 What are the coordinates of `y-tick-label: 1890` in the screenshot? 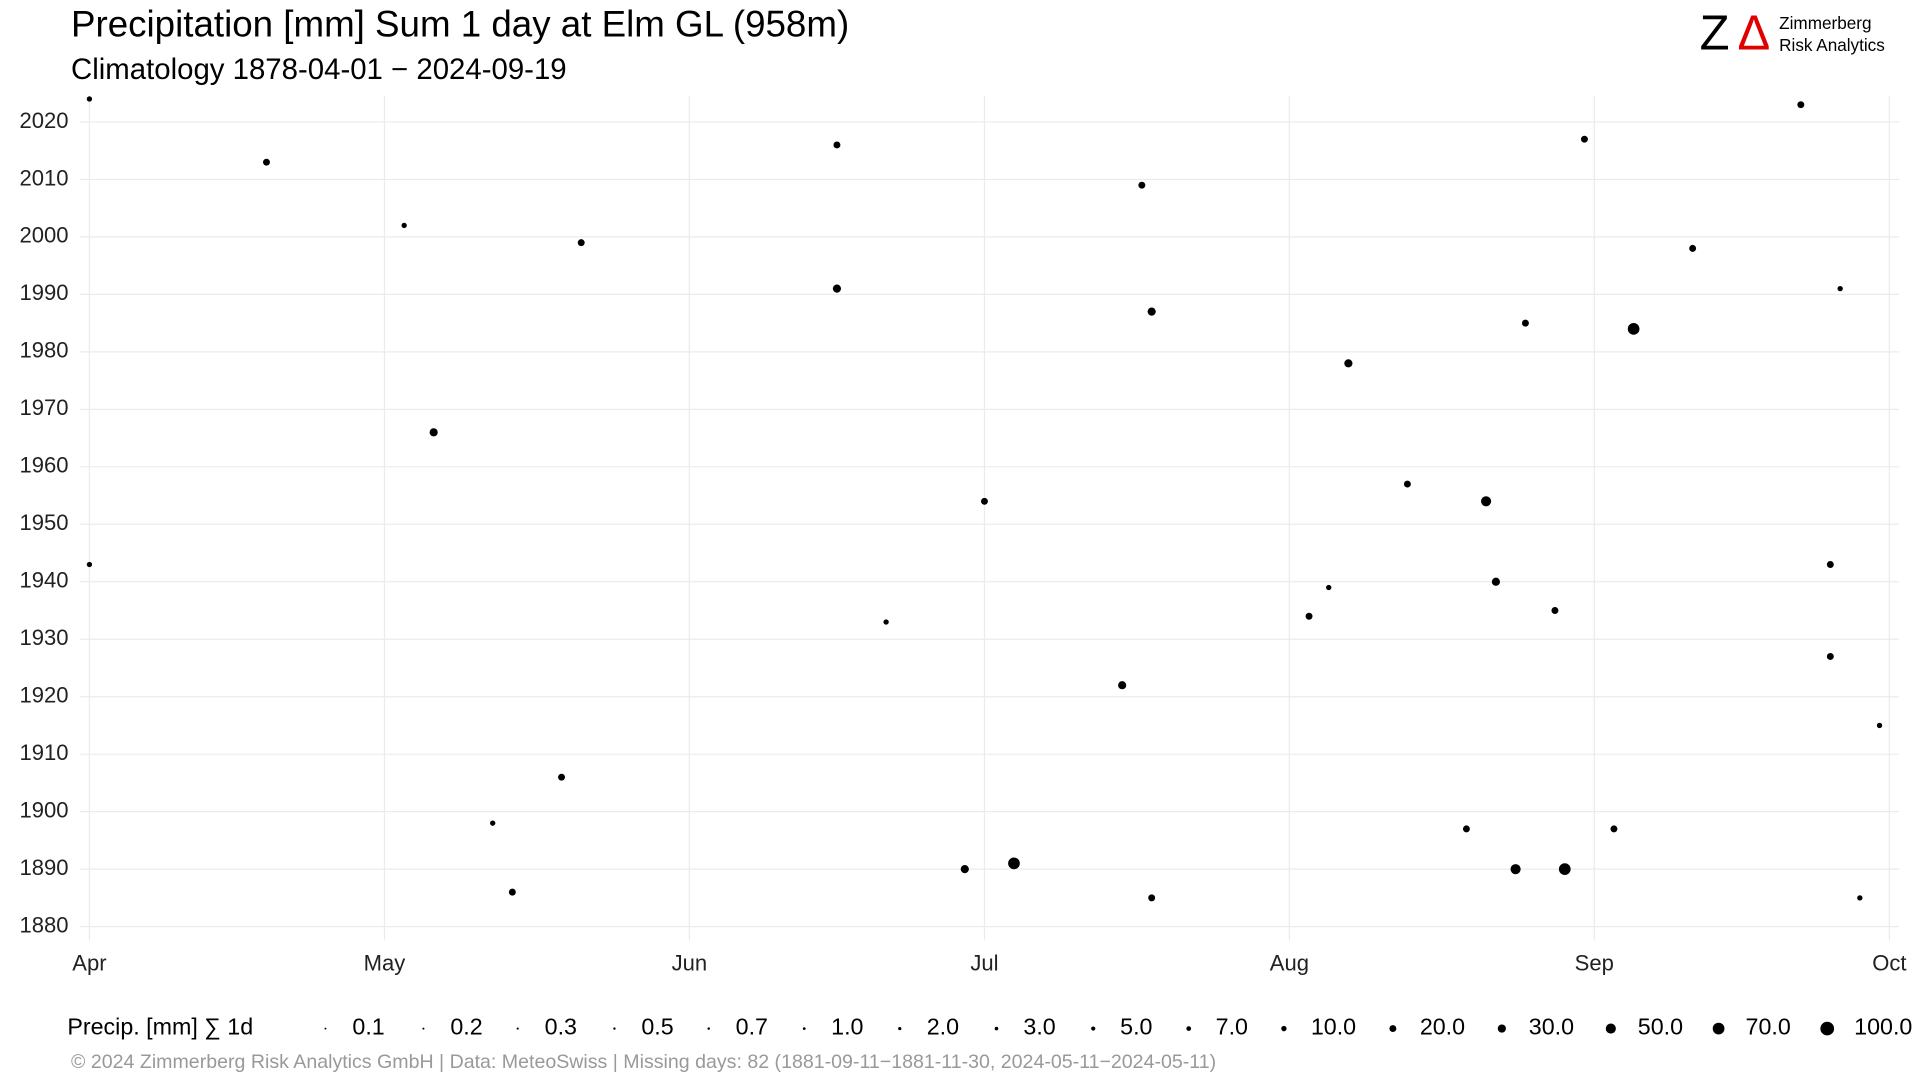 It's located at (44, 867).